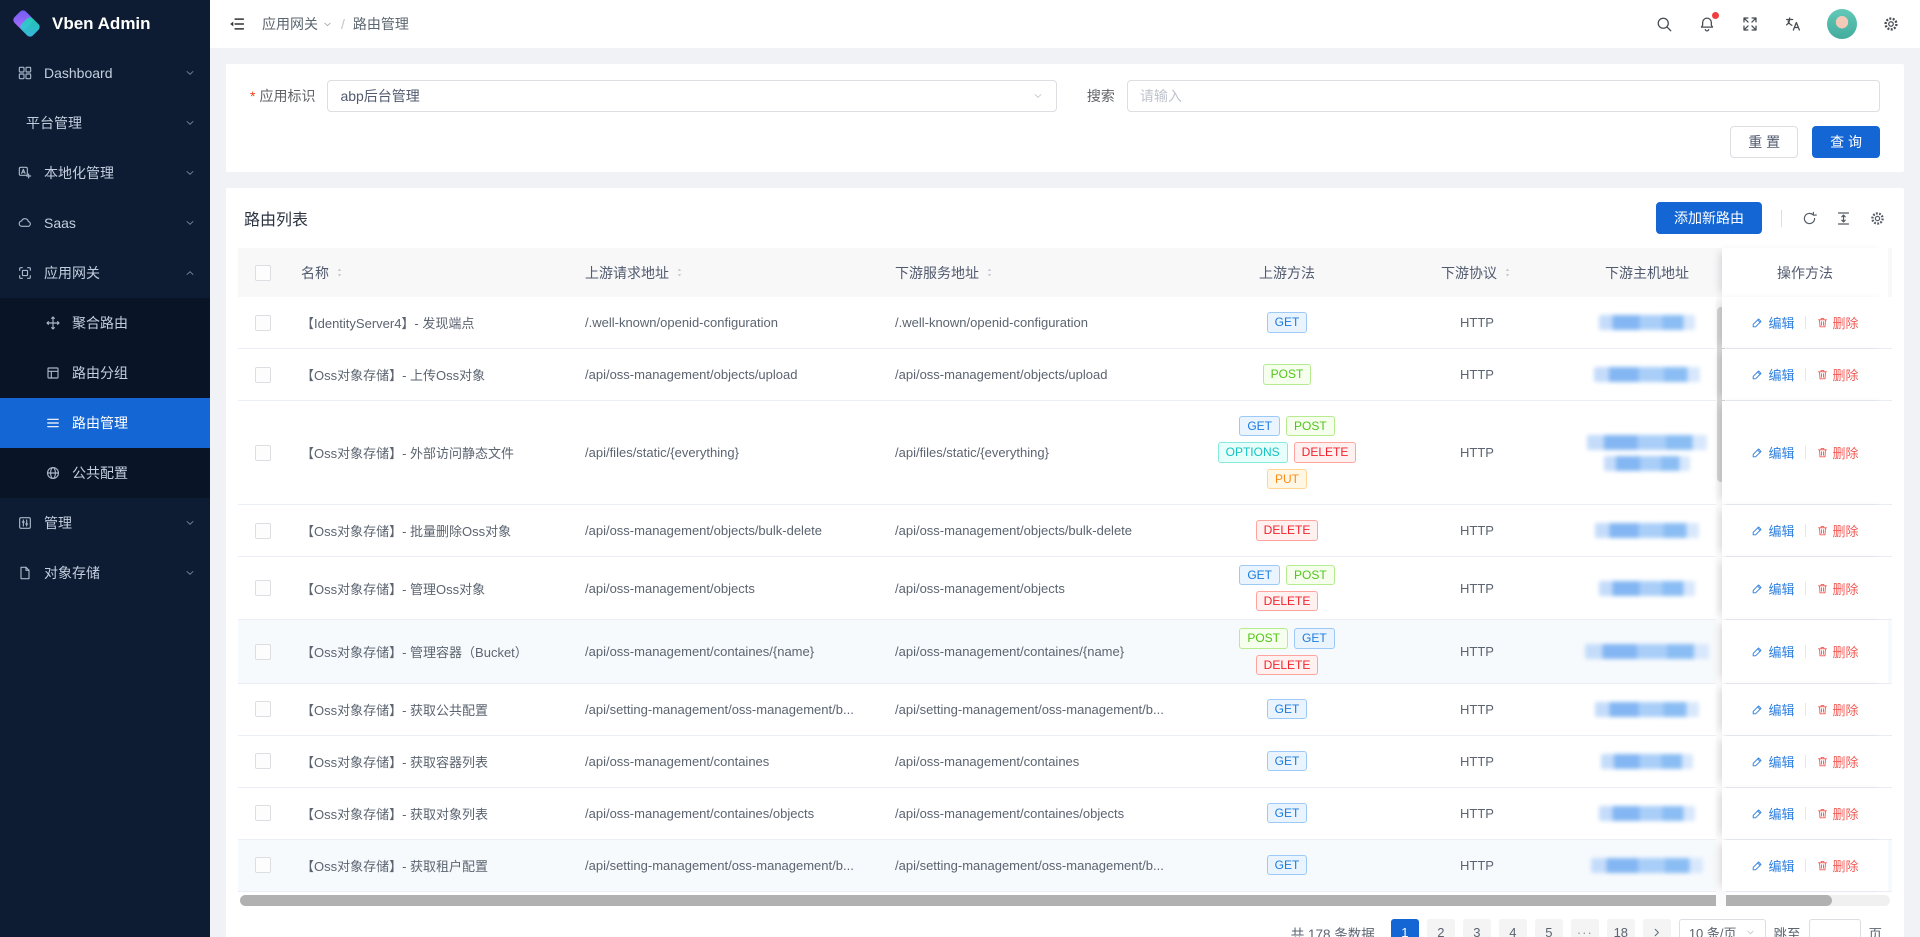 This screenshot has width=1920, height=937. I want to click on column-header-label: 上游方法, so click(1287, 272).